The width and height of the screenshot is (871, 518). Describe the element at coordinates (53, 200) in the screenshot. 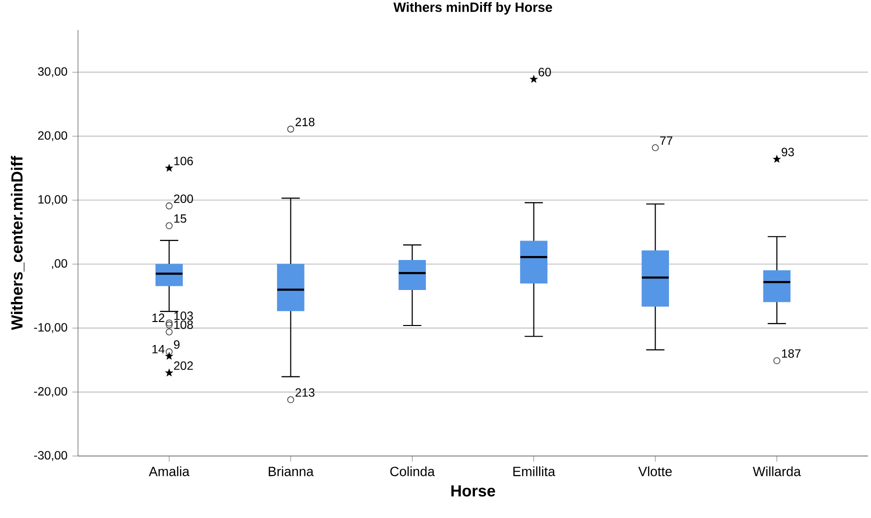

I see `y-tick-label: 10,00` at that location.